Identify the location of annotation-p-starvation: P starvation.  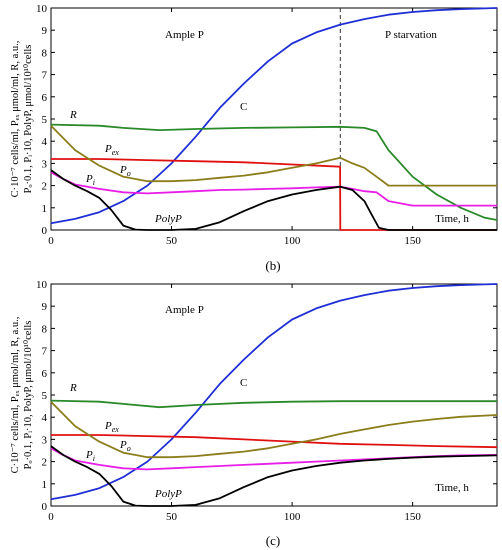
(411, 35).